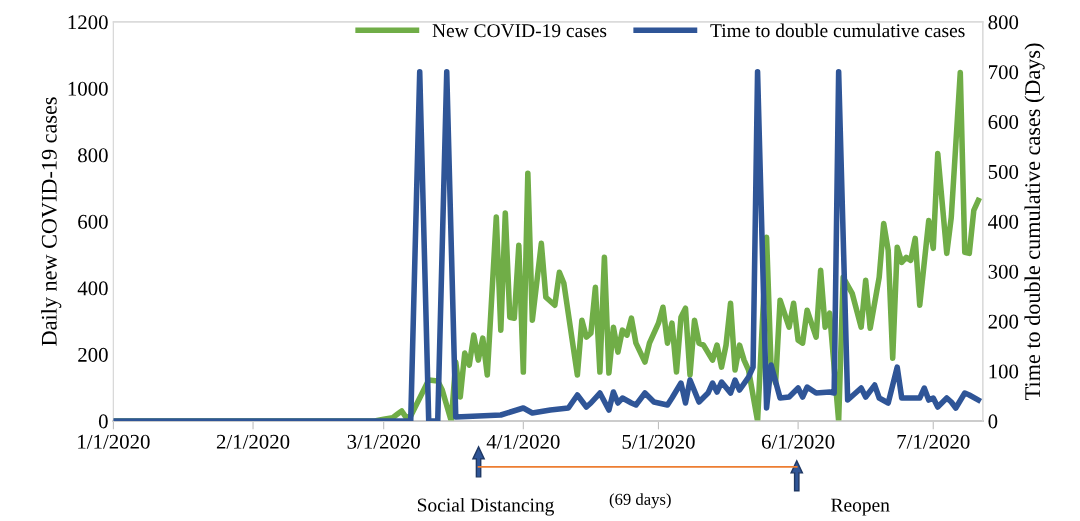  I want to click on text: Reopen, so click(860, 507).